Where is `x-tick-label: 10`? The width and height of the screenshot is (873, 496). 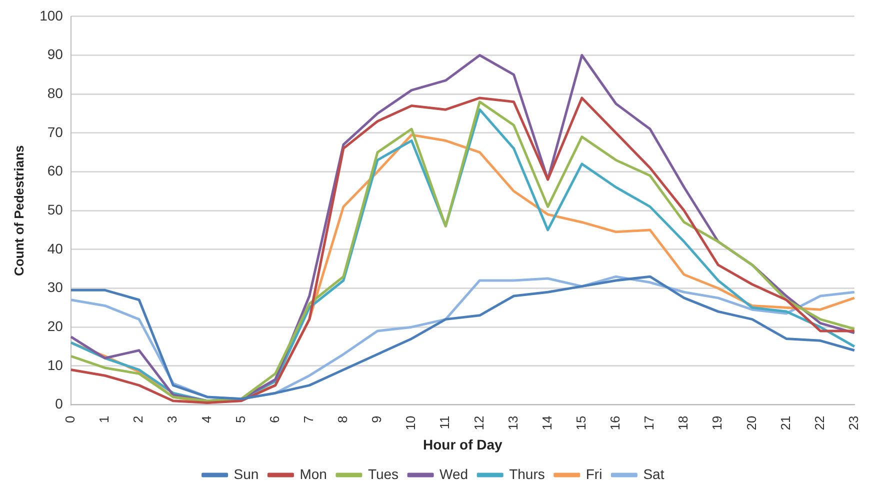
x-tick-label: 10 is located at coordinates (410, 423).